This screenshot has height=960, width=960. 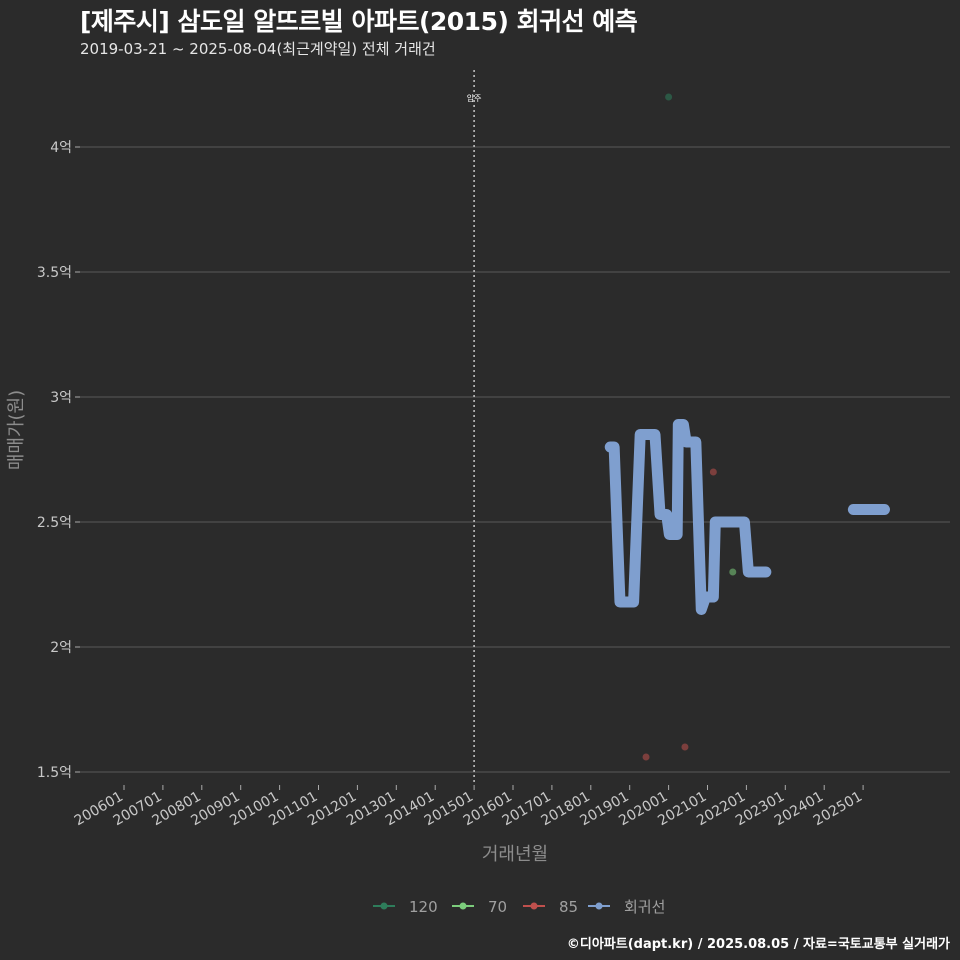 I want to click on y-tick-label: 1.5억, so click(x=54, y=773).